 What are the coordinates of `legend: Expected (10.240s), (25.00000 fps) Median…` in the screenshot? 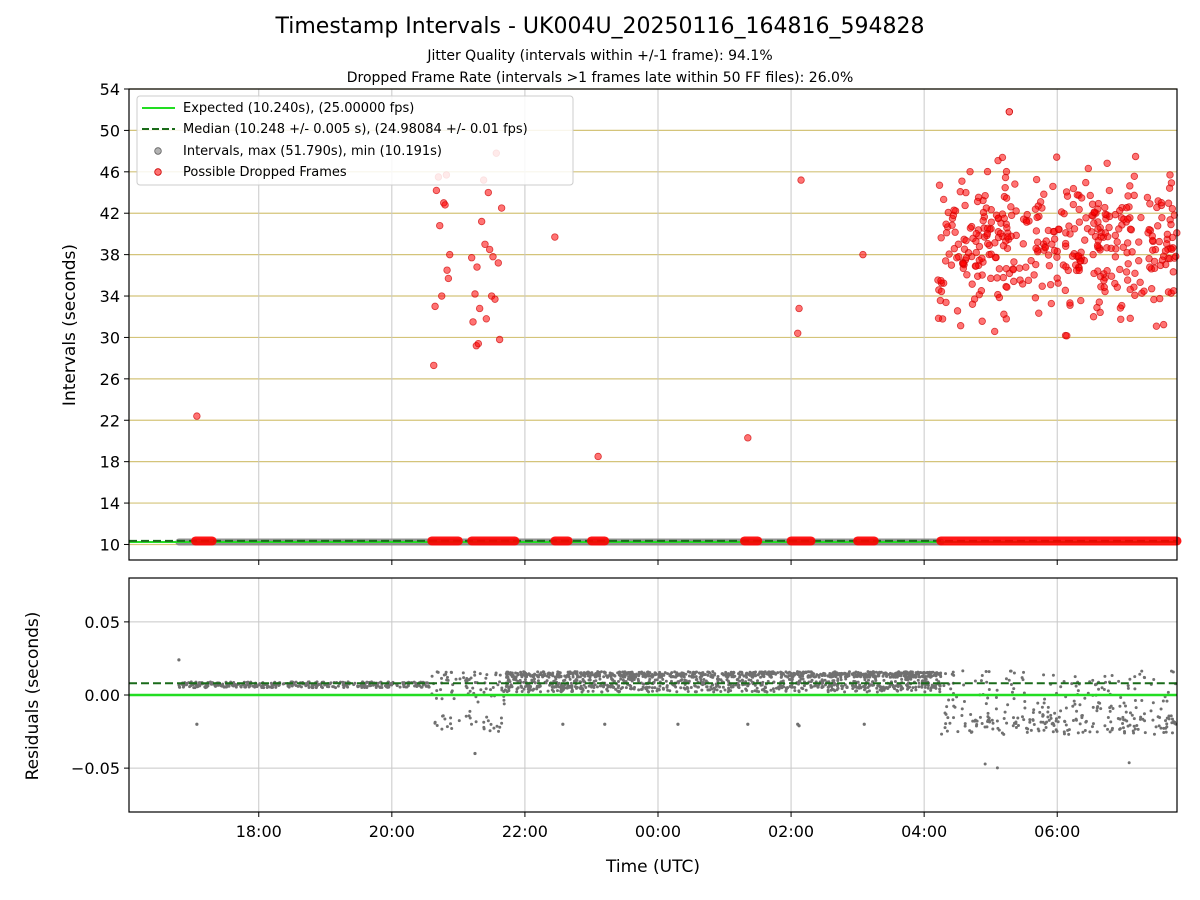 It's located at (355, 140).